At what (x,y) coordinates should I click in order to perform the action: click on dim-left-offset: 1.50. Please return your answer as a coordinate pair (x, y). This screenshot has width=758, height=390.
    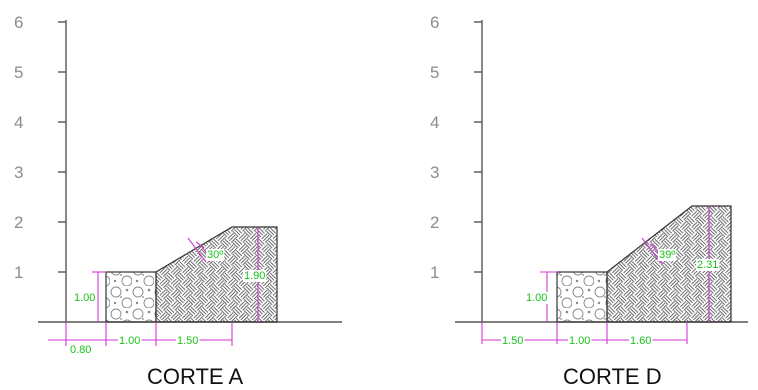
    Looking at the image, I should click on (512, 341).